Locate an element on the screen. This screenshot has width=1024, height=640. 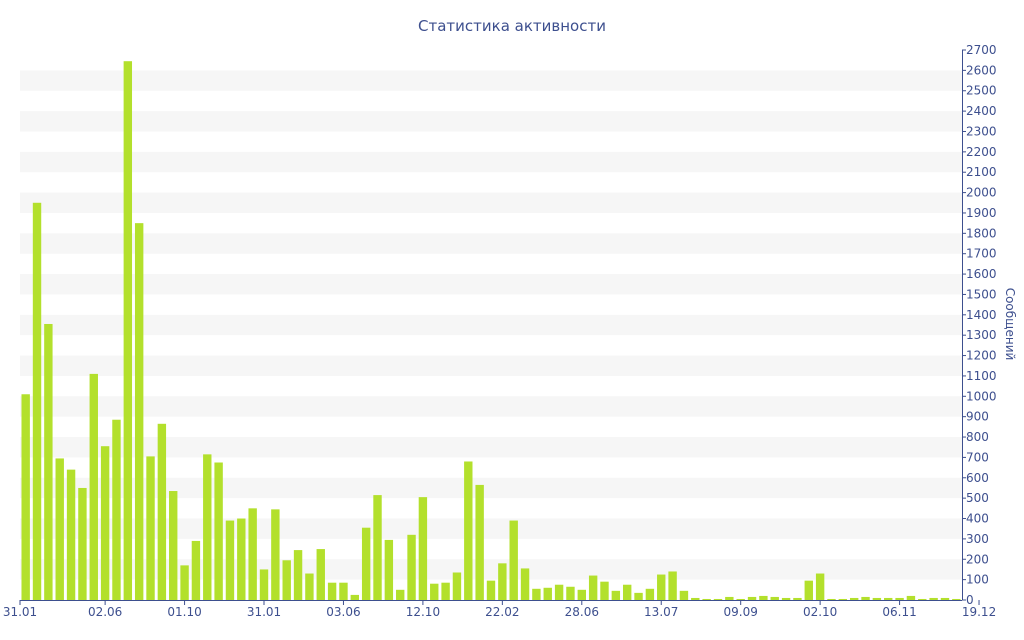
x-tick-label: 13.07 is located at coordinates (661, 612).